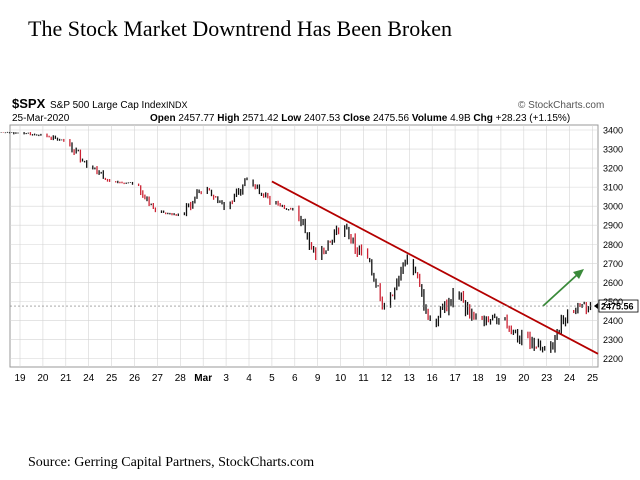 The image size is (640, 480). I want to click on uptrend-arrow, so click(560, 290).